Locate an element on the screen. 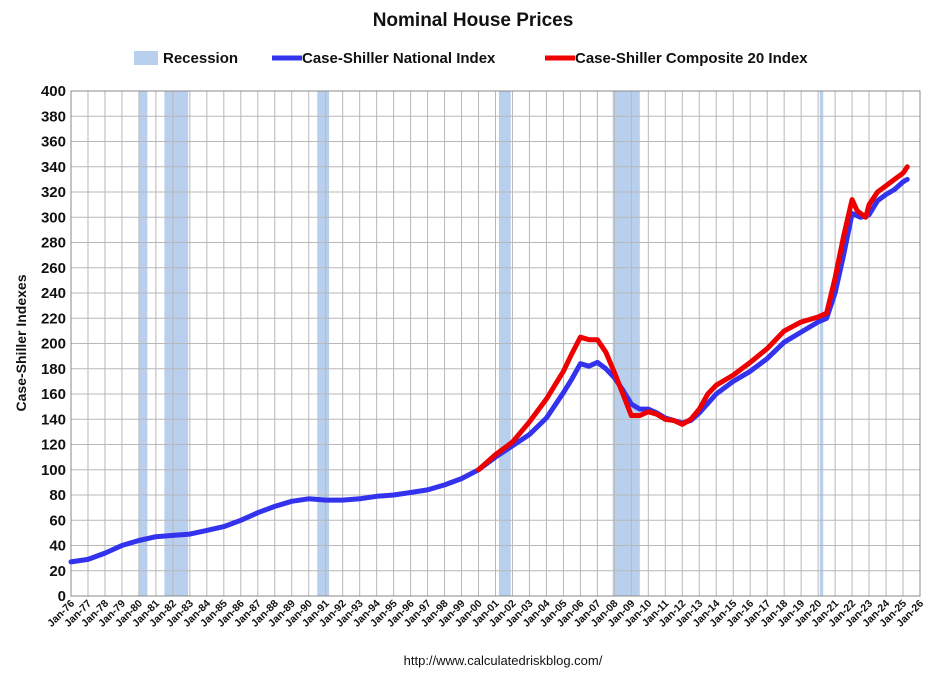 This screenshot has height=676, width=946. y-tick-label: 20 is located at coordinates (57, 571).